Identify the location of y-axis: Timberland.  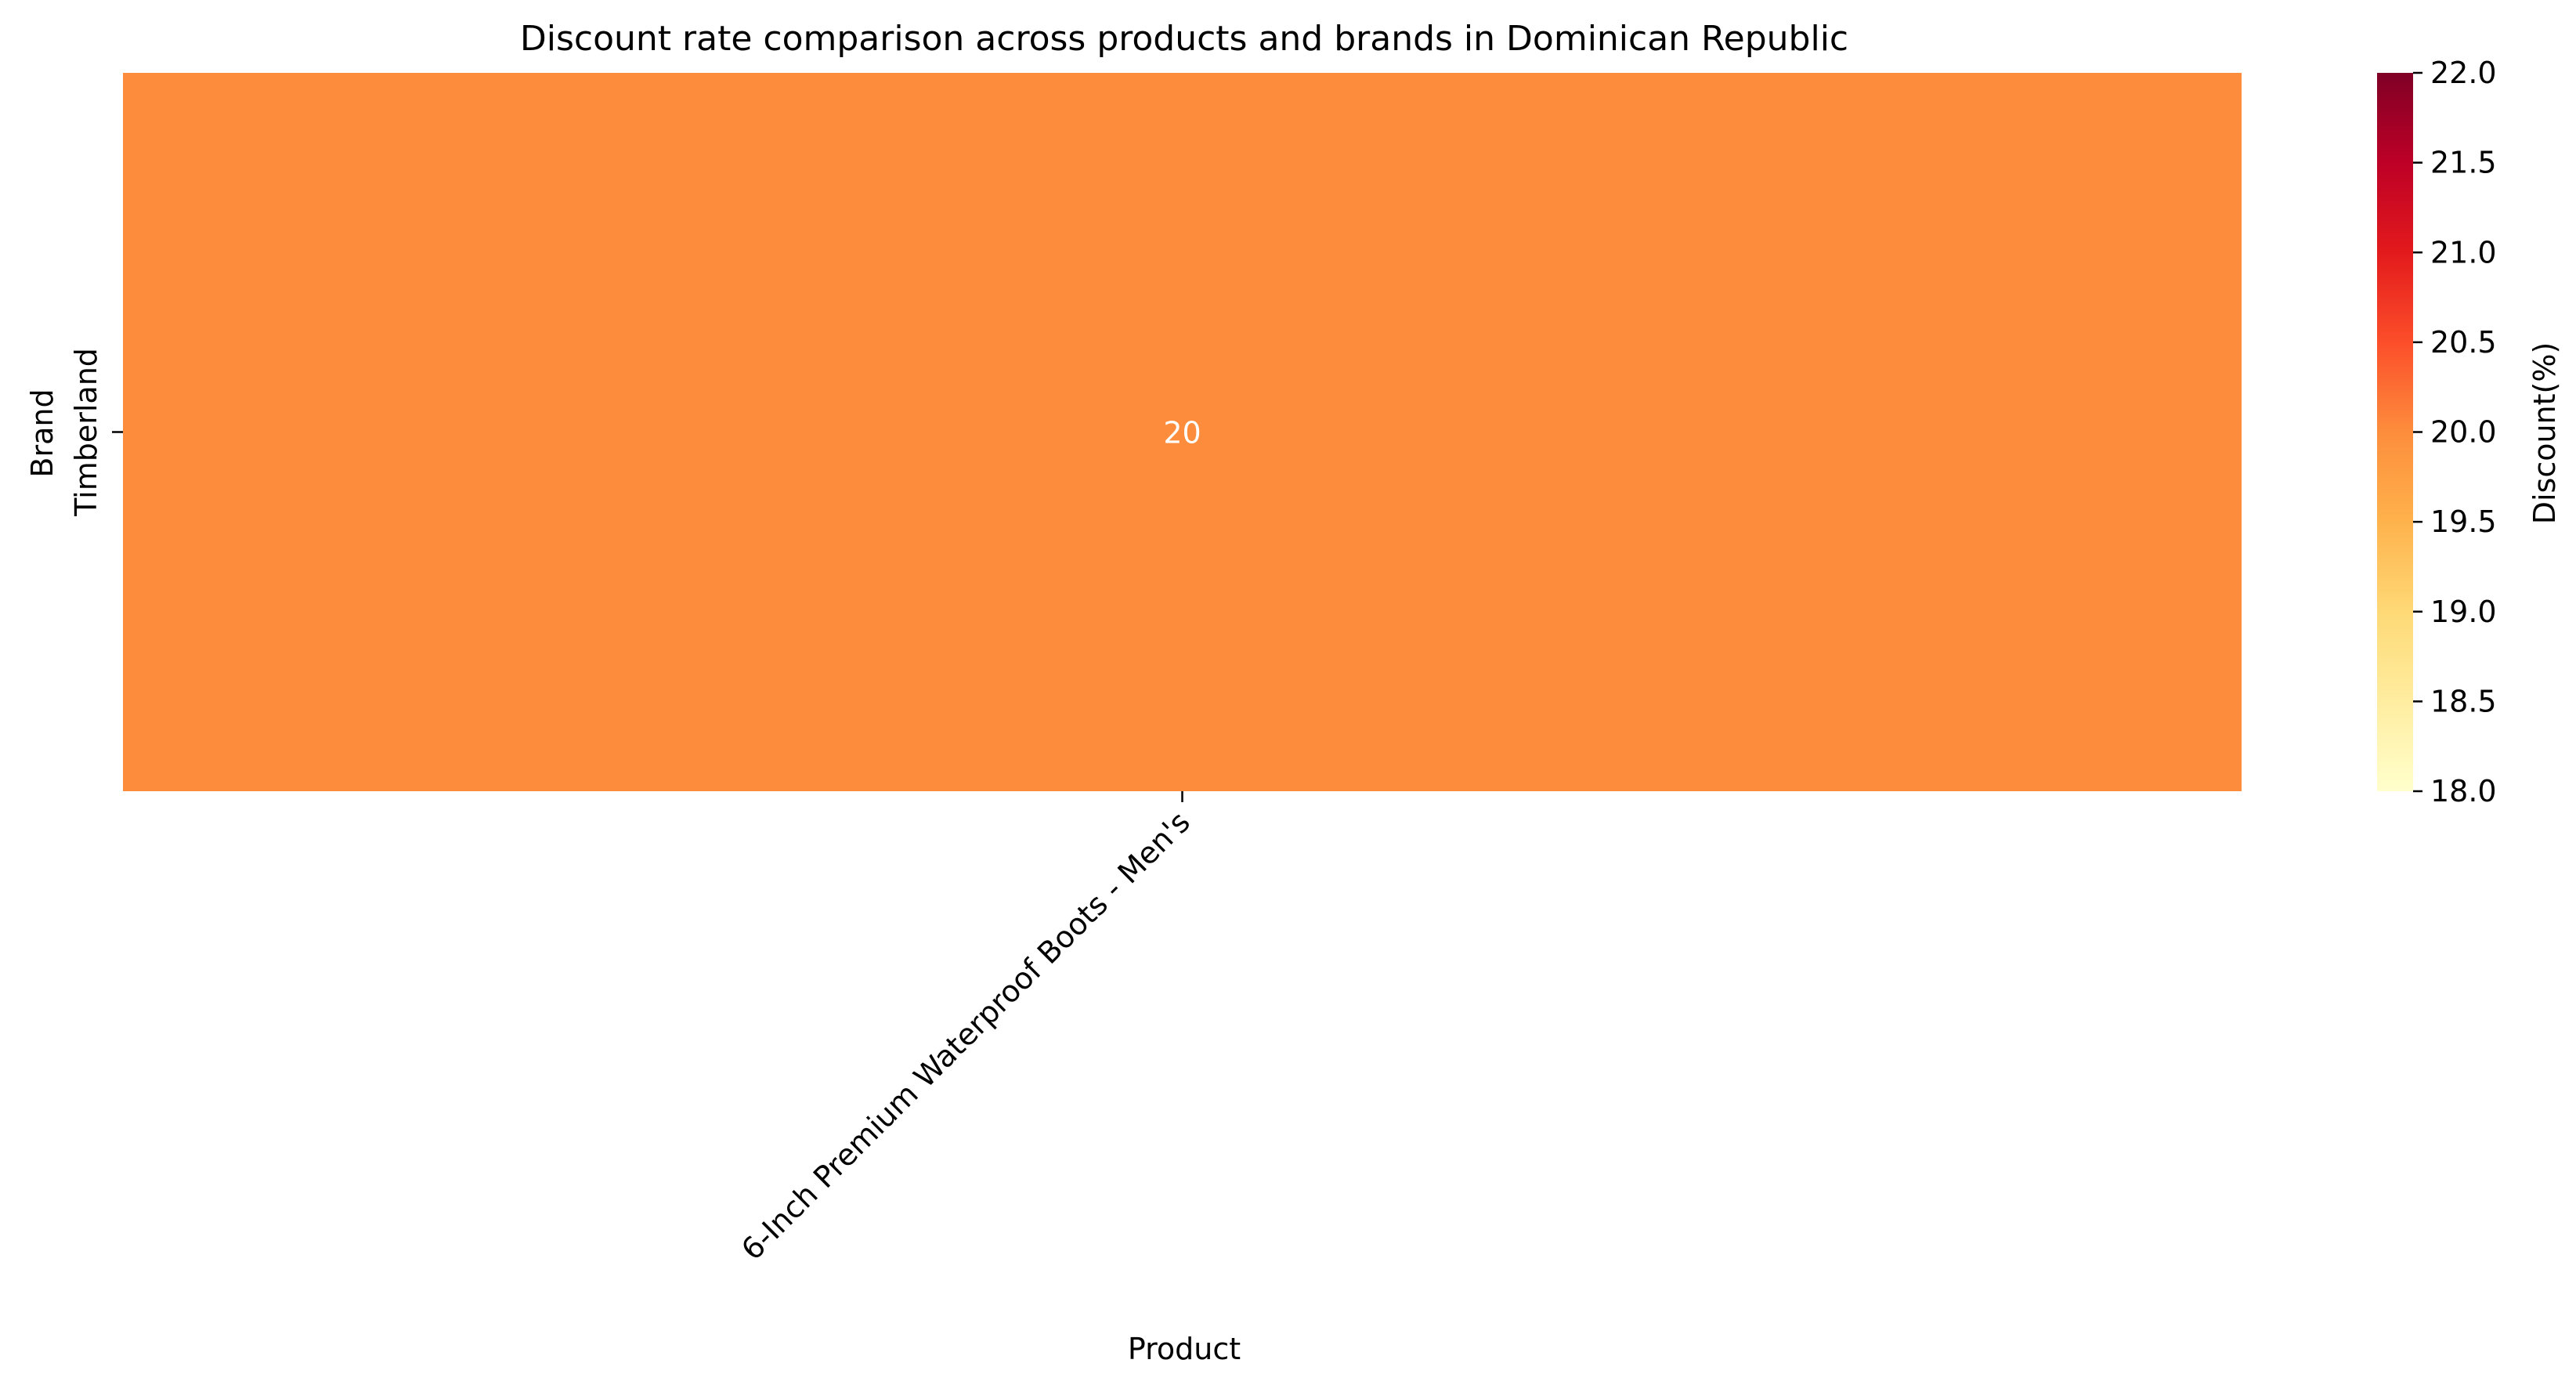
(96, 432).